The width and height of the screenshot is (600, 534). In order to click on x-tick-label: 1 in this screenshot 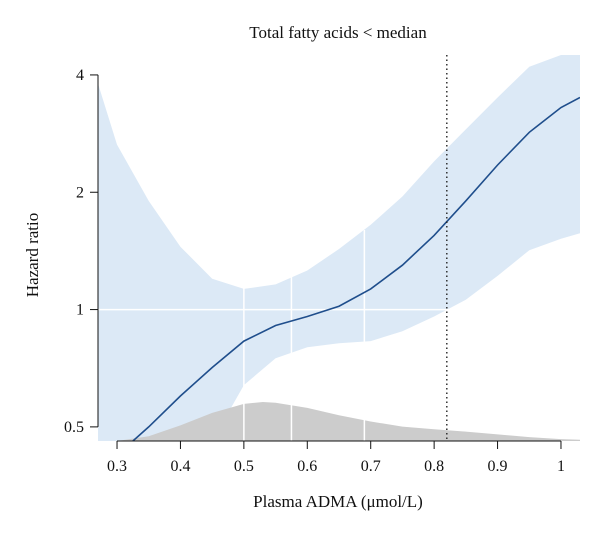, I will do `click(561, 466)`.